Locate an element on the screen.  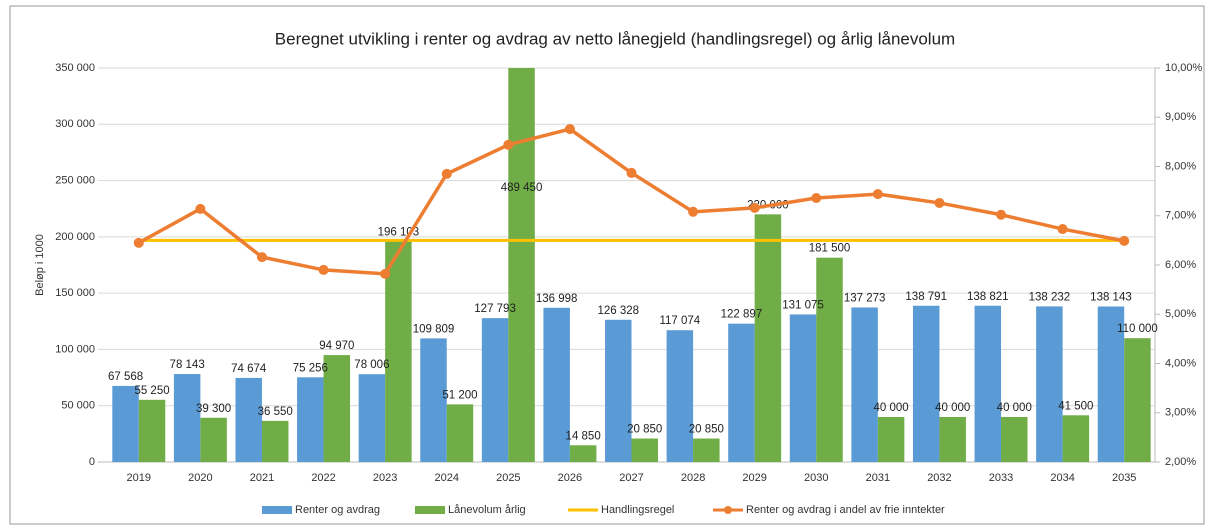
y-tick-label: 150 000 is located at coordinates (75, 293).